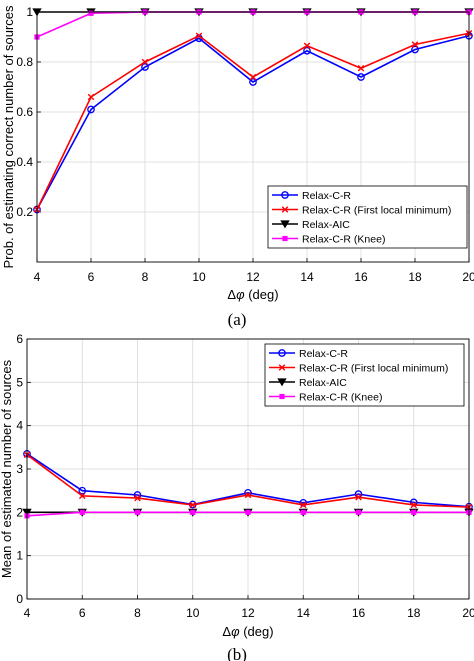  I want to click on y-tick-label: 0, so click(19, 599).